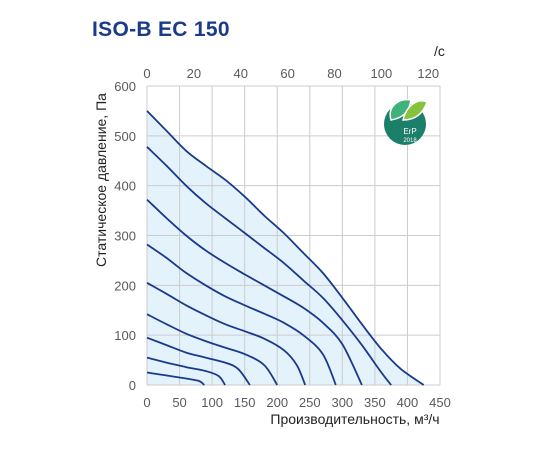 The image size is (550, 450). Describe the element at coordinates (125, 236) in the screenshot. I see `y-tick-label: 300` at that location.